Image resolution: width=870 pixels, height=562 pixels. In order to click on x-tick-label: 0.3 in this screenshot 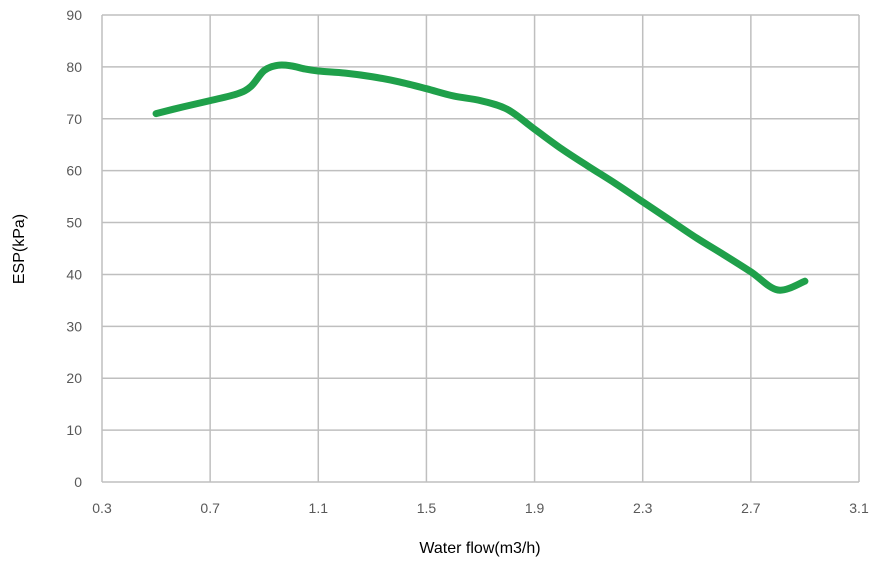, I will do `click(102, 508)`.